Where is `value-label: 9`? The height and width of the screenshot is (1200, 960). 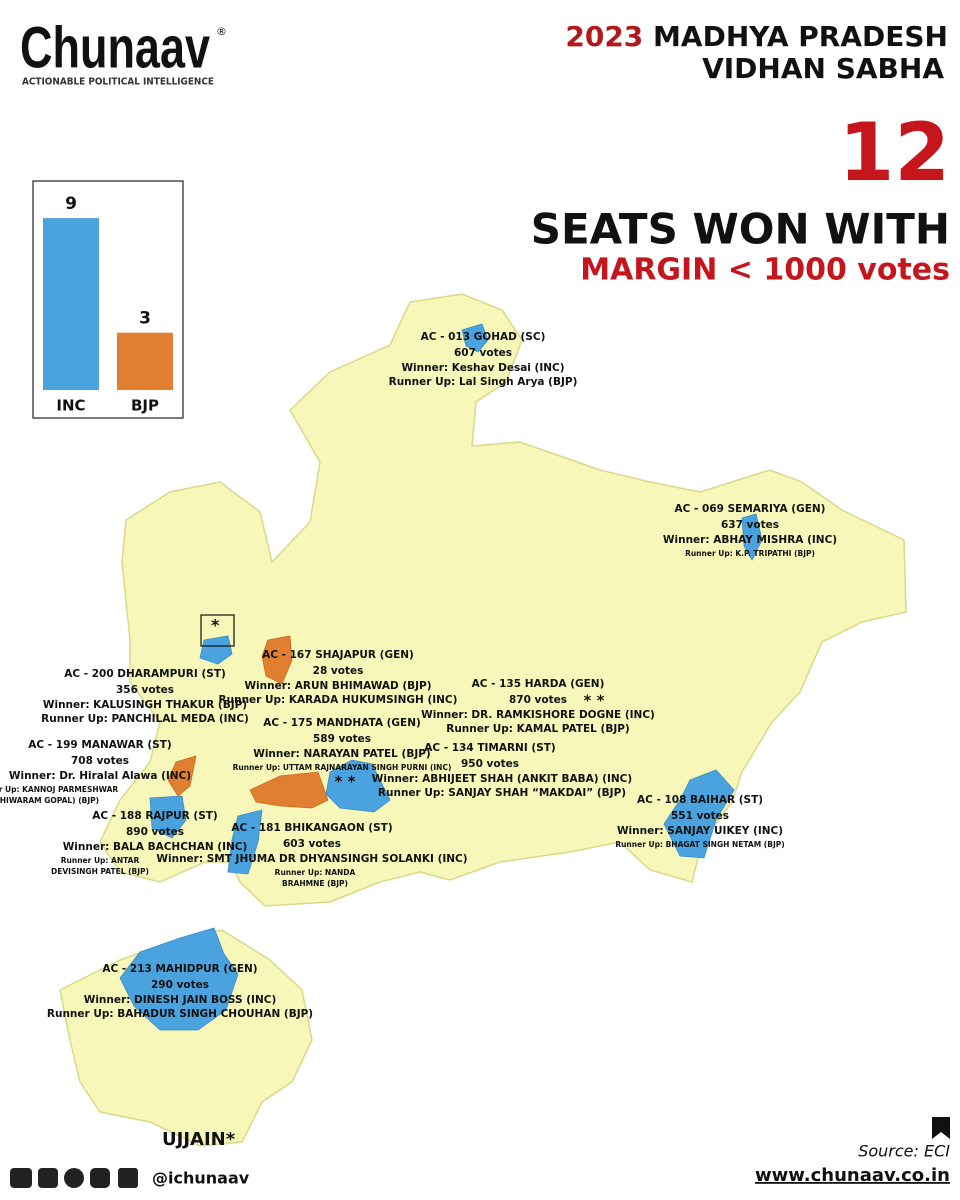 value-label: 9 is located at coordinates (71, 204).